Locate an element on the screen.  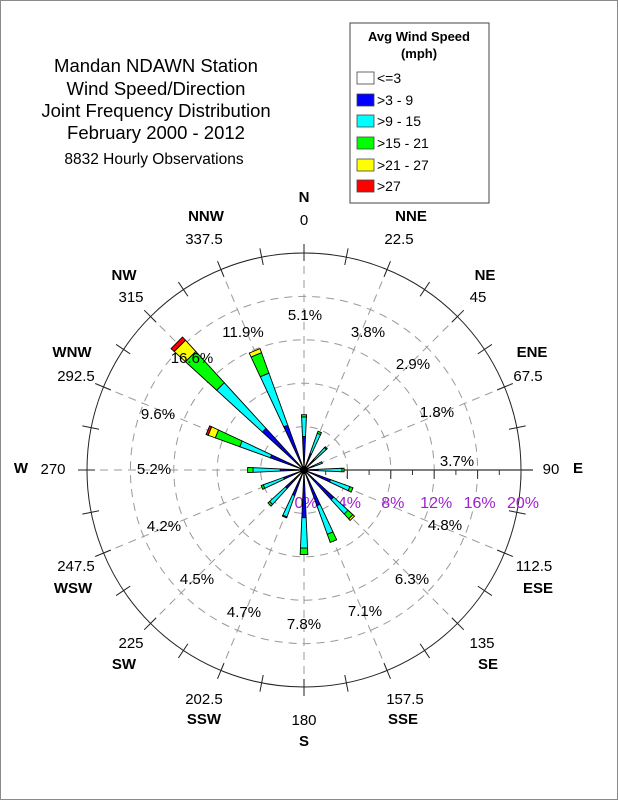
title-line-1: Mandan NDAWN Station is located at coordinates (156, 65).